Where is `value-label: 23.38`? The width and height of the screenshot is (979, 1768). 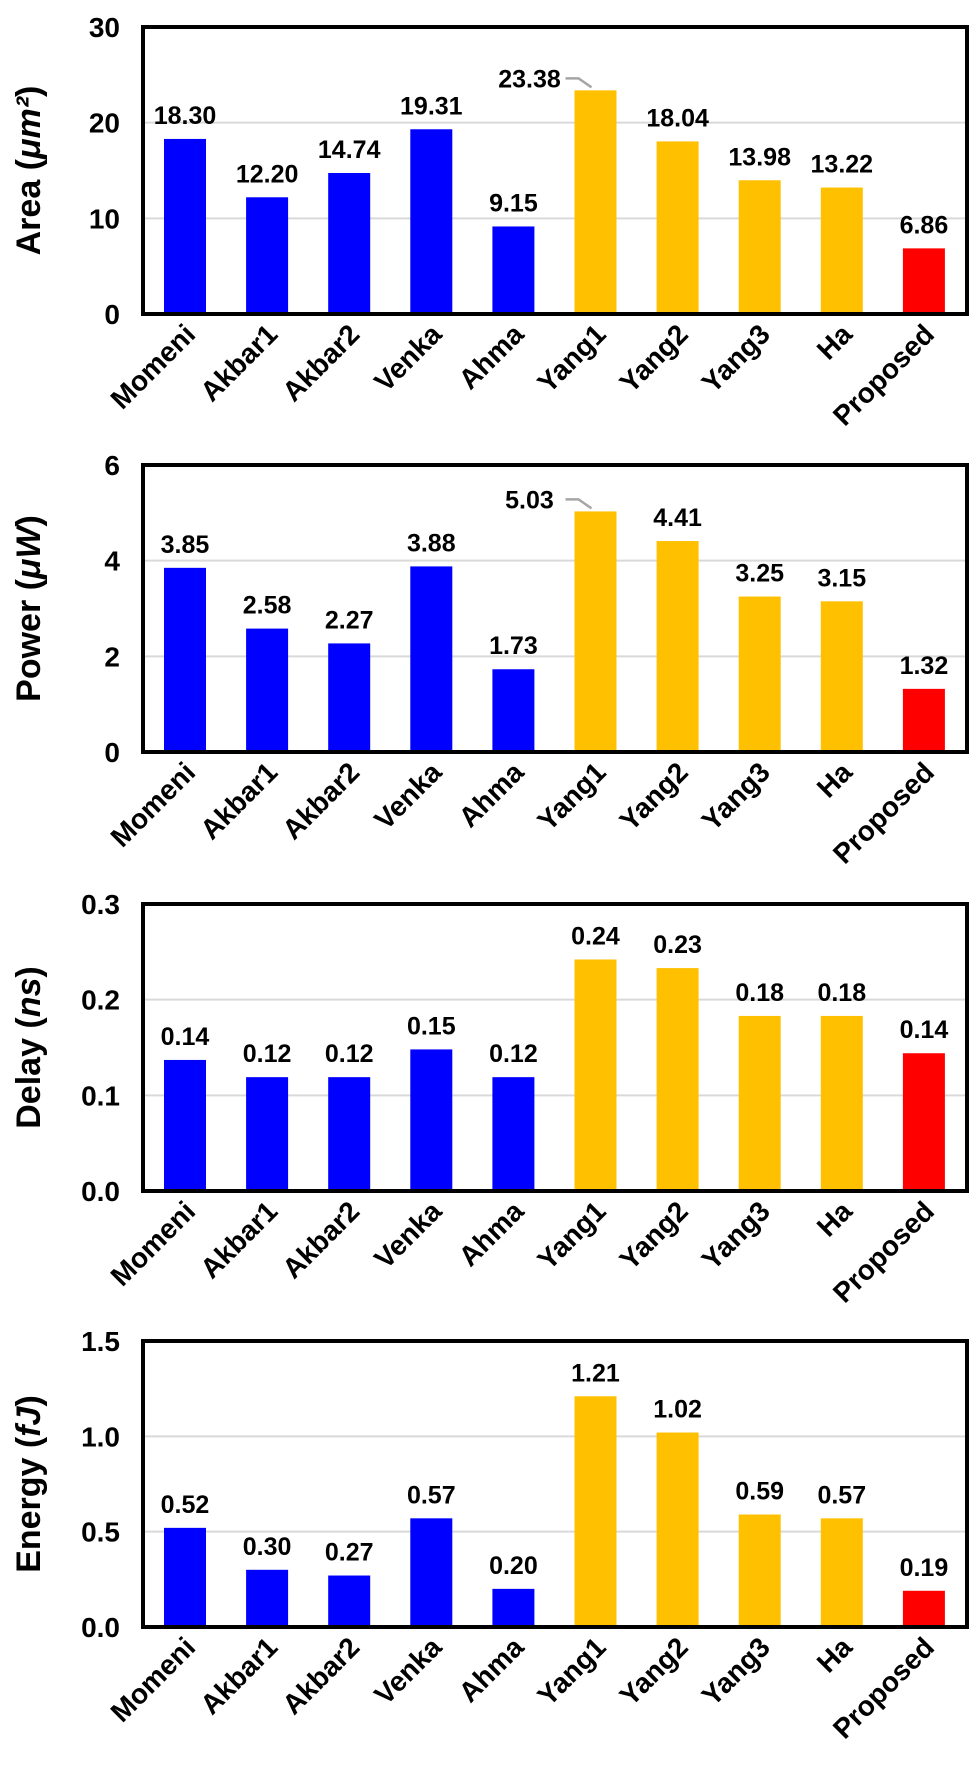 value-label: 23.38 is located at coordinates (529, 79).